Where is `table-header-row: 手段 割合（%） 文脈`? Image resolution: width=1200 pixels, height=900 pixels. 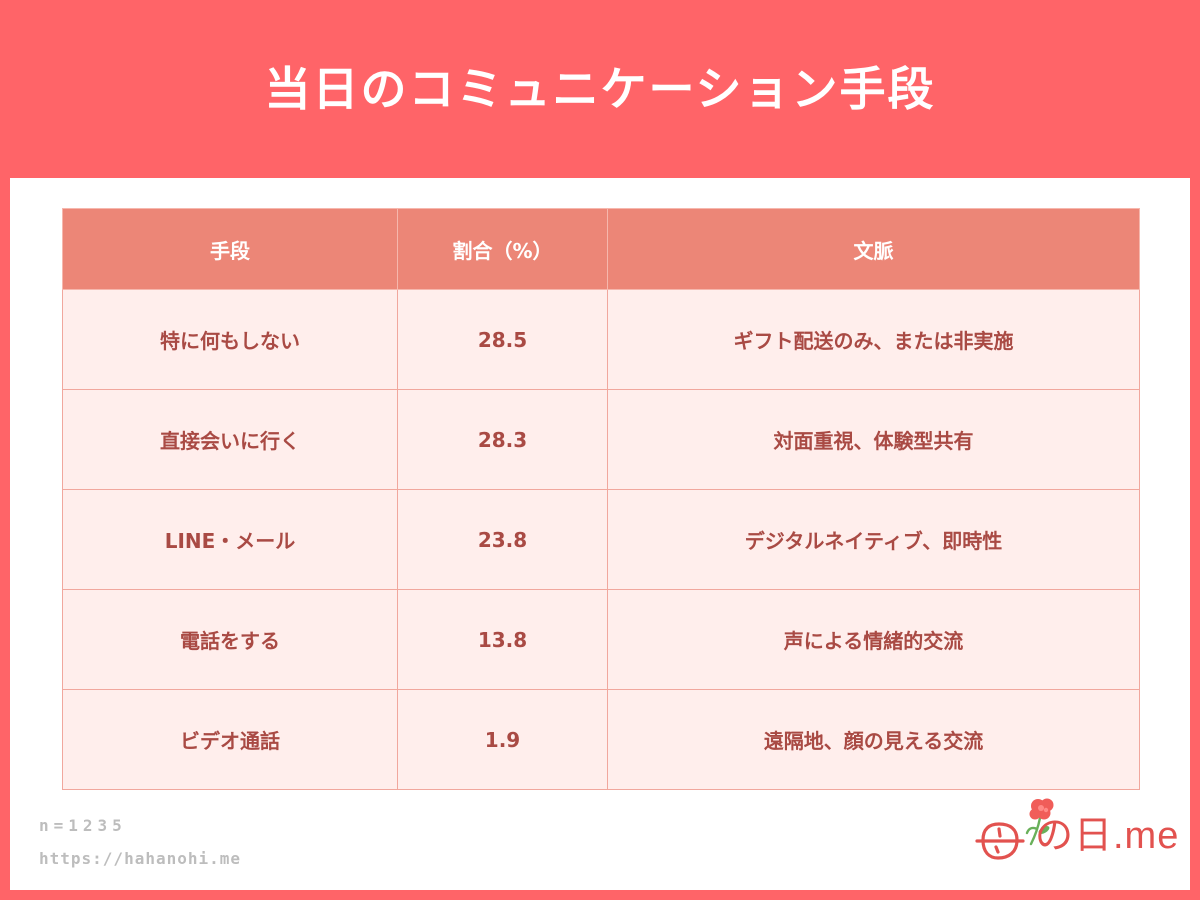
table-header-row: 手段 割合（%） 文脈 is located at coordinates (601, 249).